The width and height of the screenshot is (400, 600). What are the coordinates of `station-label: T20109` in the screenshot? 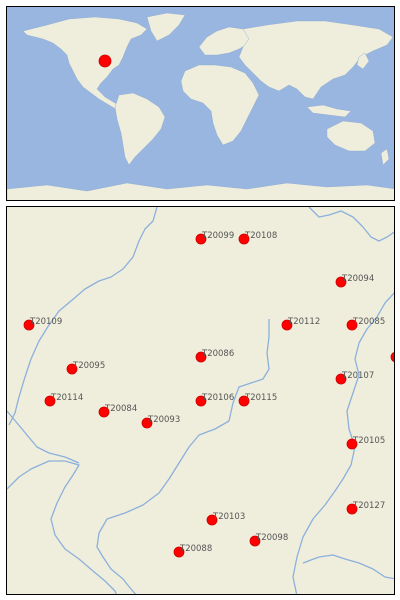 It's located at (45, 322).